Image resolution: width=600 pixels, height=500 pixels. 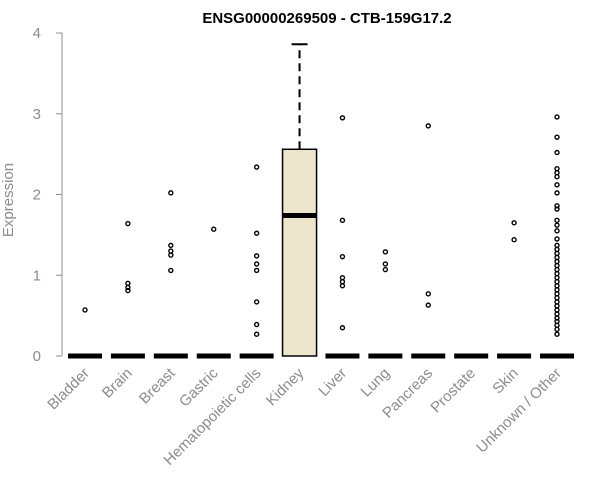 I want to click on x-tick-label: Liver, so click(x=332, y=382).